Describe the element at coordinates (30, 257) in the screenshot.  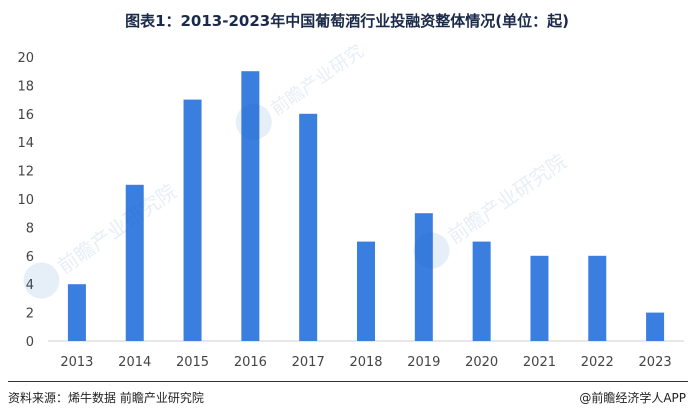
I see `y-tick-label: 6` at that location.